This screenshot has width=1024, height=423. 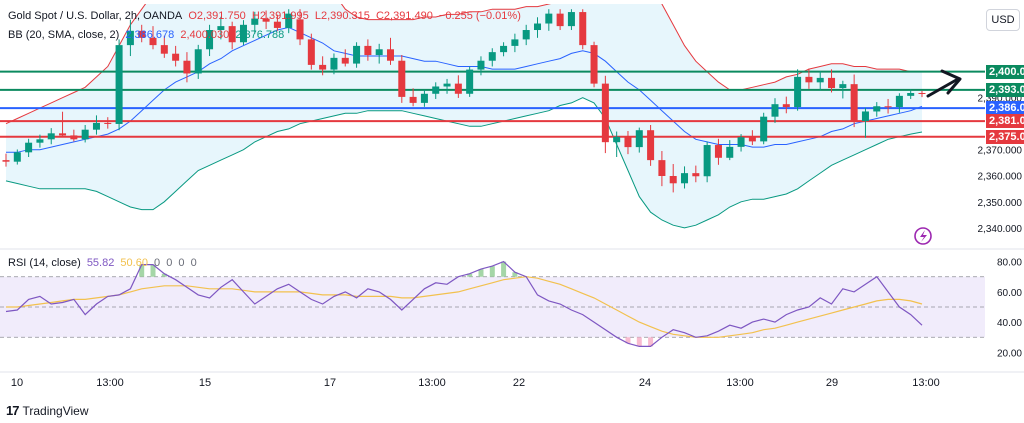 What do you see at coordinates (645, 383) in the screenshot?
I see `time-tick-label: 24` at bounding box center [645, 383].